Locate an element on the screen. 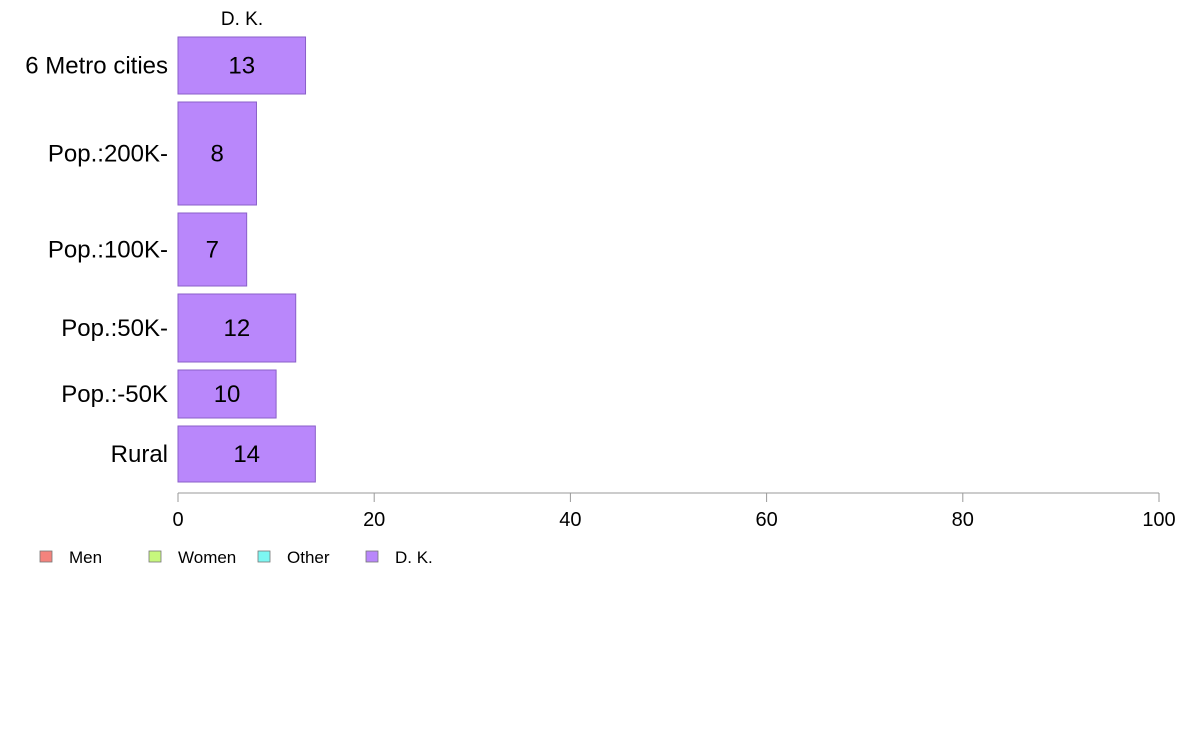 Image resolution: width=1188 pixels, height=741 pixels. legend-item: Women is located at coordinates (192, 557).